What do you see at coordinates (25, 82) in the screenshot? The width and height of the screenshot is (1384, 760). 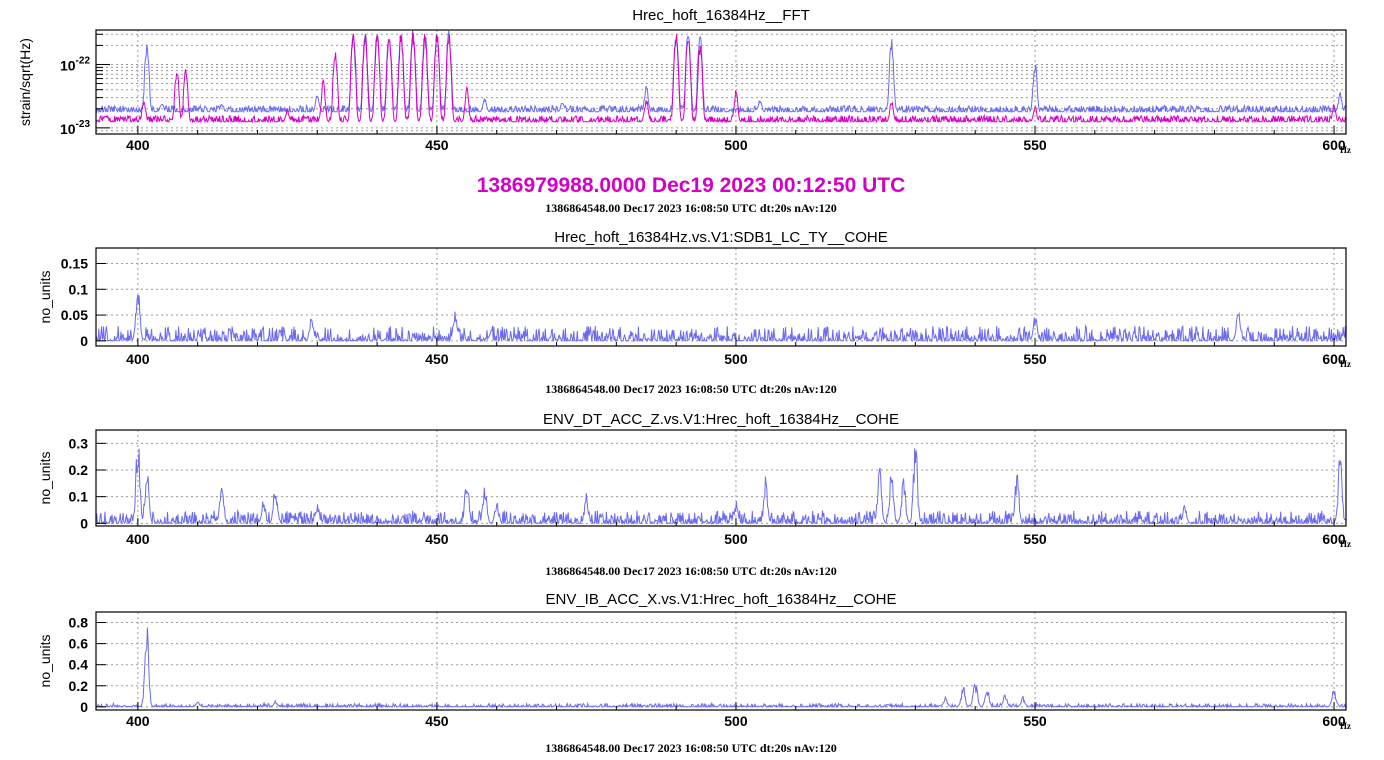 I see `y-axis-label: strain/sqrt(Hz)` at bounding box center [25, 82].